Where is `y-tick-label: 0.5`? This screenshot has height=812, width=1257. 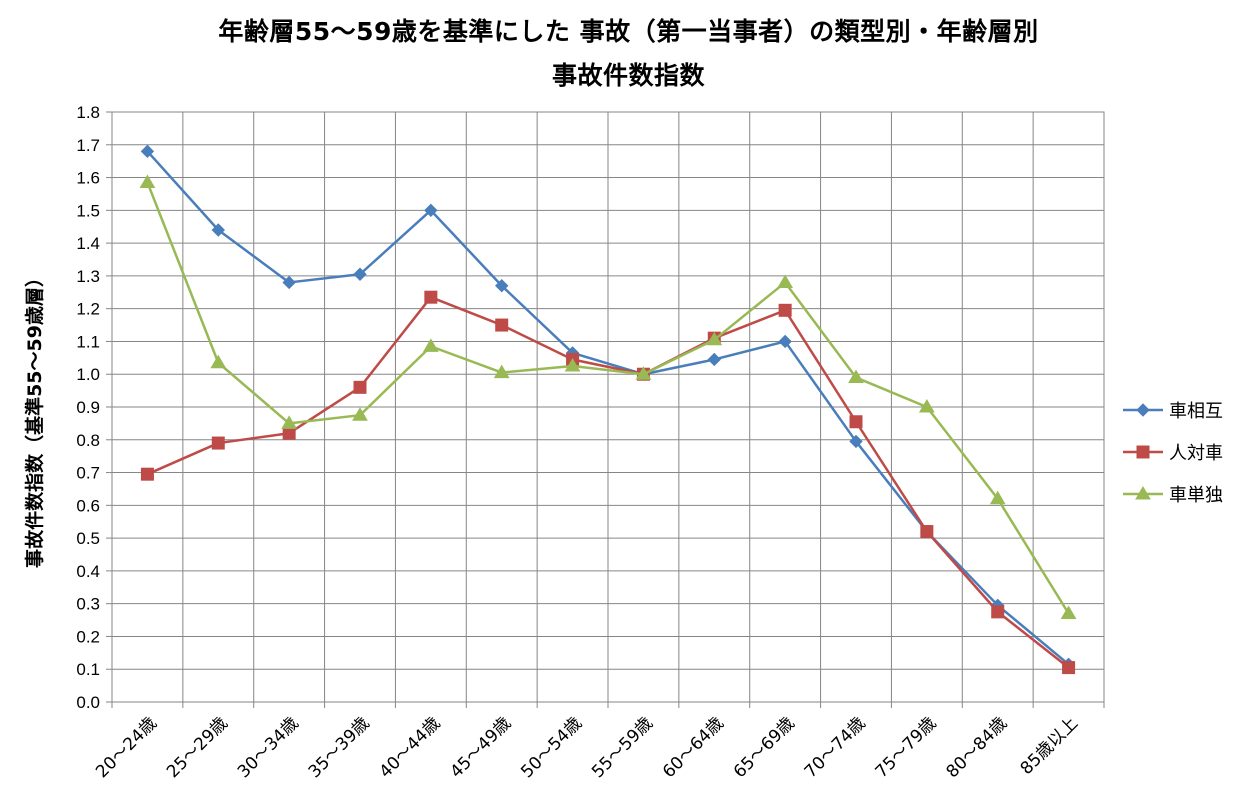 y-tick-label: 0.5 is located at coordinates (88, 538).